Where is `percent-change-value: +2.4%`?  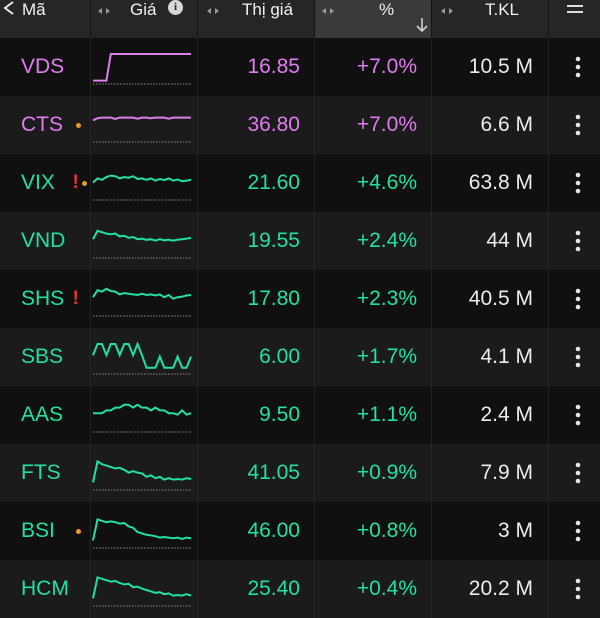 percent-change-value: +2.4% is located at coordinates (386, 240).